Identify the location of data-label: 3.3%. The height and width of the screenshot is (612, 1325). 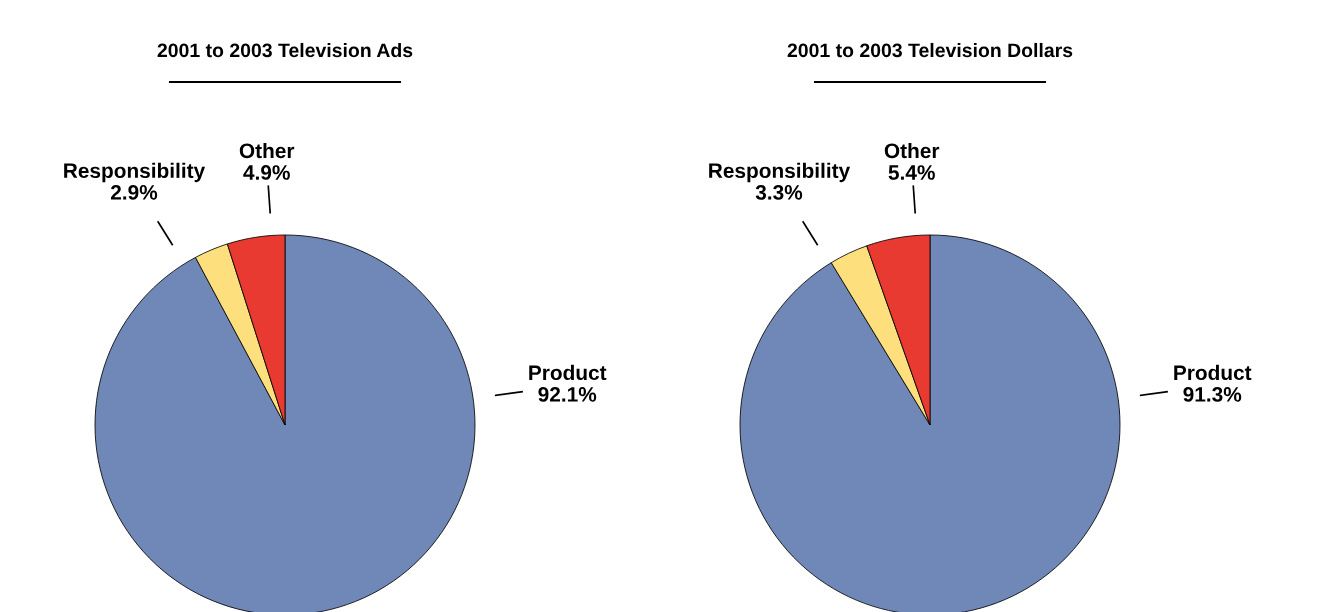
(779, 192).